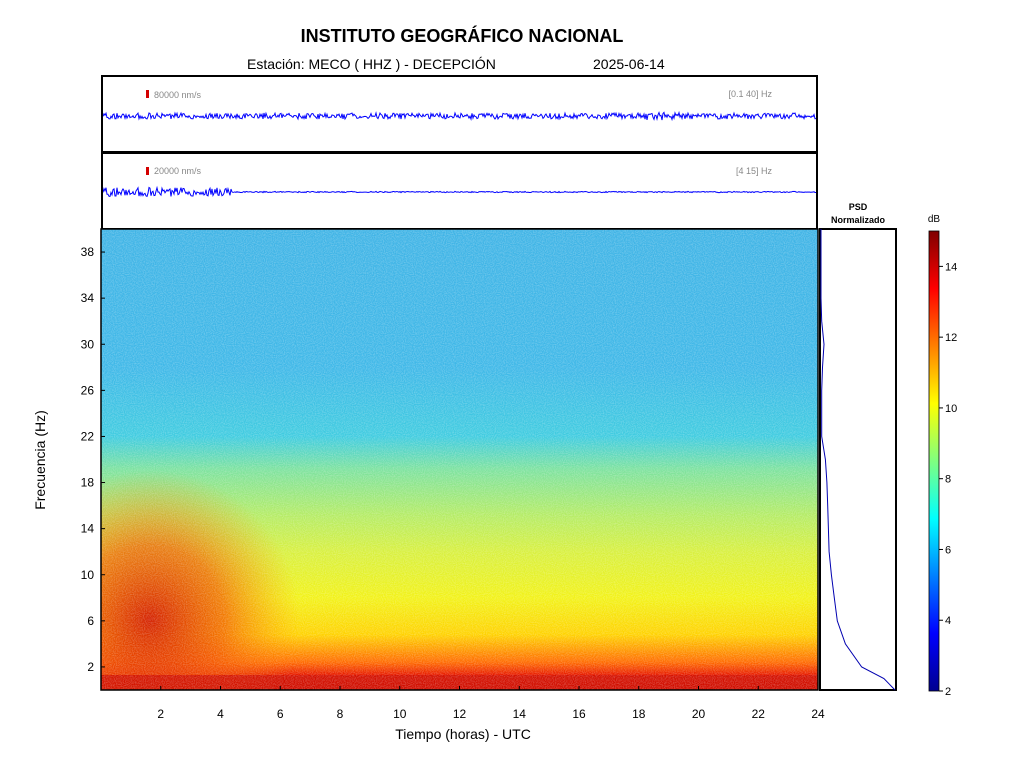 This screenshot has height=768, width=1024. What do you see at coordinates (934, 461) in the screenshot?
I see `colorbar` at bounding box center [934, 461].